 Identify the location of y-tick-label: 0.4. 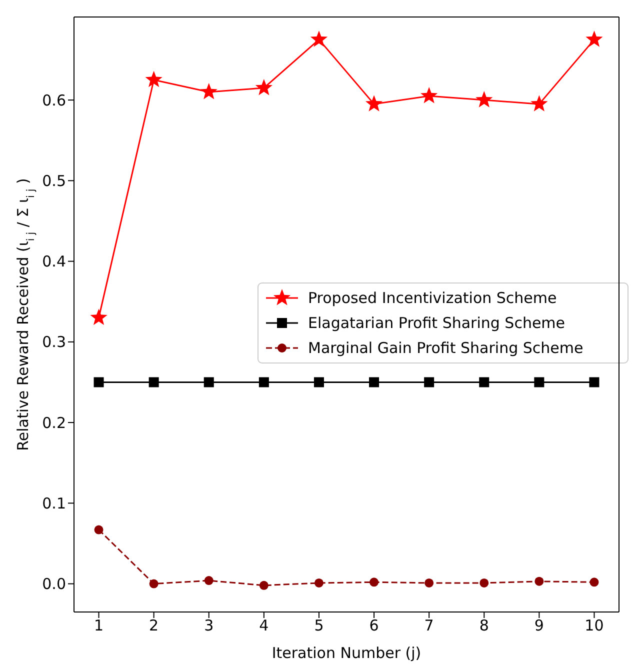
(54, 261).